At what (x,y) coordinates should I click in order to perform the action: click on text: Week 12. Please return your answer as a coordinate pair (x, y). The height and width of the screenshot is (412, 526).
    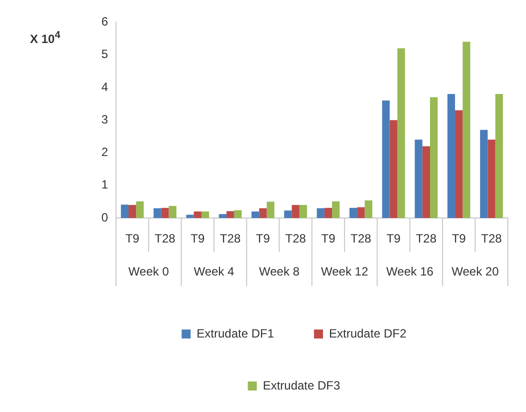
    Looking at the image, I should click on (344, 271).